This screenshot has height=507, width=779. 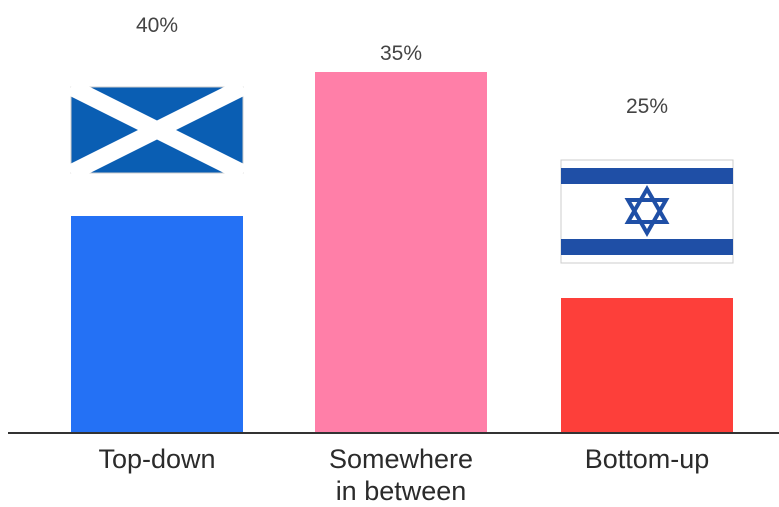 I want to click on value-label: 35%, so click(x=401, y=53).